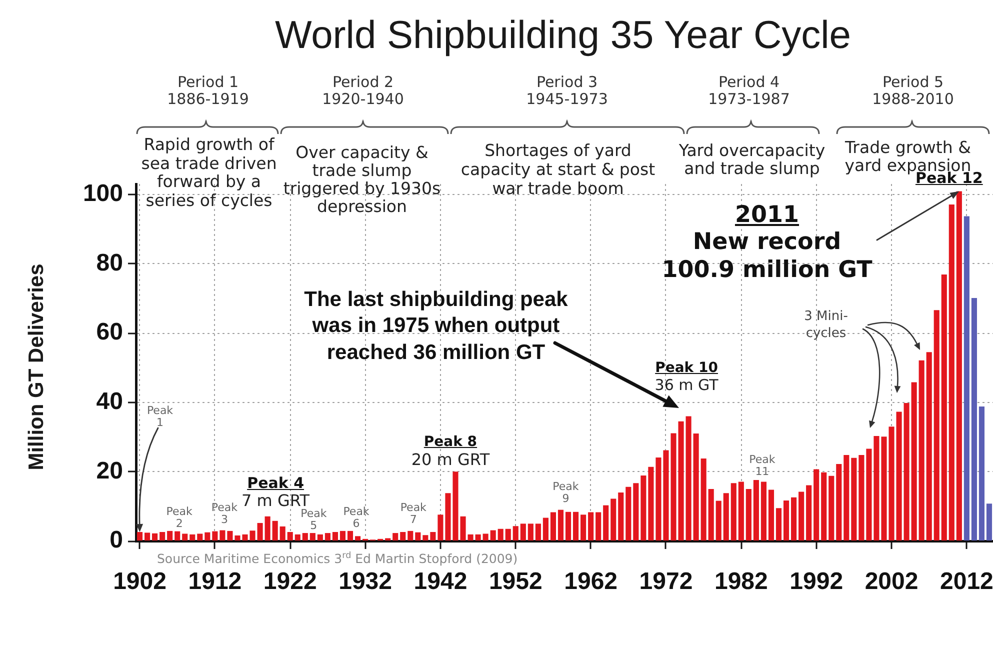 This screenshot has width=993, height=648. Describe the element at coordinates (767, 242) in the screenshot. I see `annotation: 2011 New record 100.9 million GT` at that location.